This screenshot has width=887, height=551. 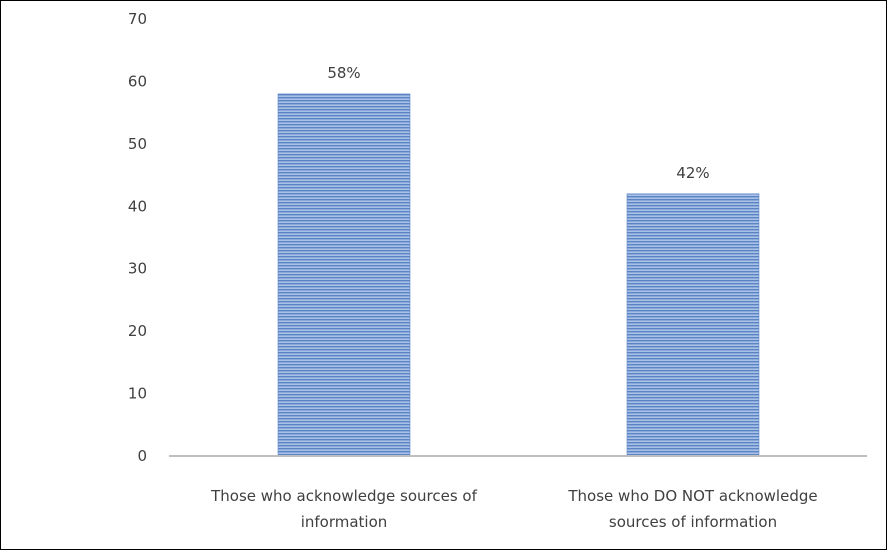 I want to click on y-tick-label: 40, so click(x=137, y=206).